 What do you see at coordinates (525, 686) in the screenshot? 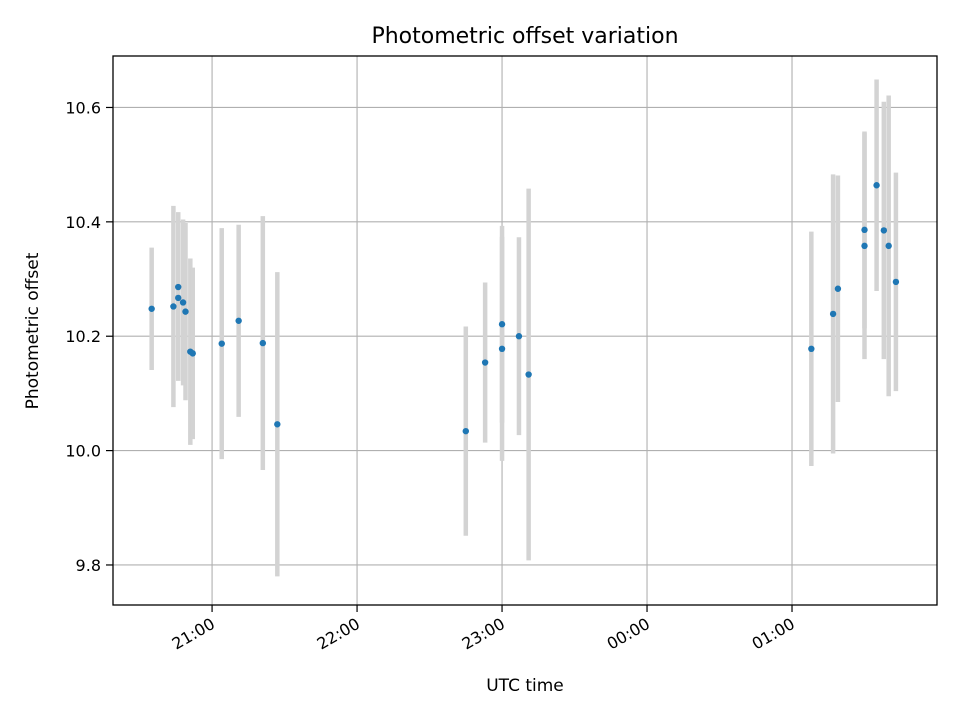
I see `x-axis-label: UTC time` at bounding box center [525, 686].